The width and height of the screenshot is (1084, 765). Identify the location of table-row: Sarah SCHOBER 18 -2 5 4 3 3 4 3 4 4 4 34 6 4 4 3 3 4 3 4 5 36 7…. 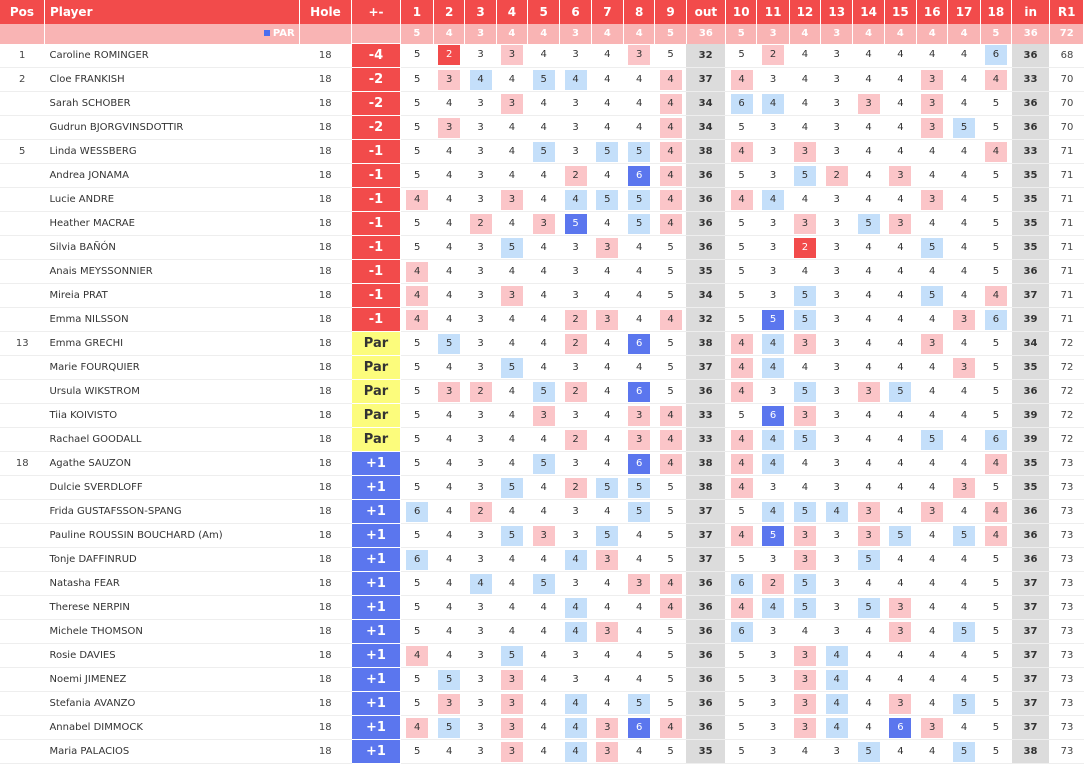
(542, 103).